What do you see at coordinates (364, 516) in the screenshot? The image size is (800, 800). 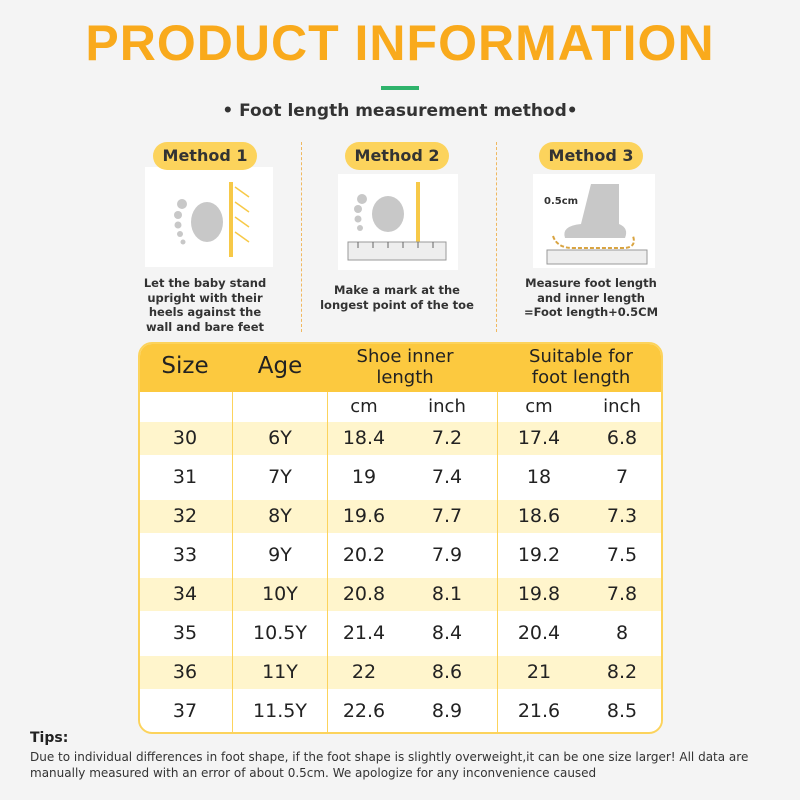 I see `table-cell: 19.6` at bounding box center [364, 516].